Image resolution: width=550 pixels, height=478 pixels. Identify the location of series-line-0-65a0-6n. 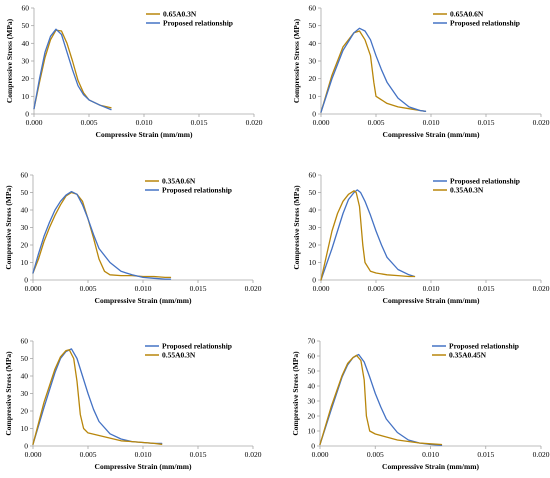
(373, 71).